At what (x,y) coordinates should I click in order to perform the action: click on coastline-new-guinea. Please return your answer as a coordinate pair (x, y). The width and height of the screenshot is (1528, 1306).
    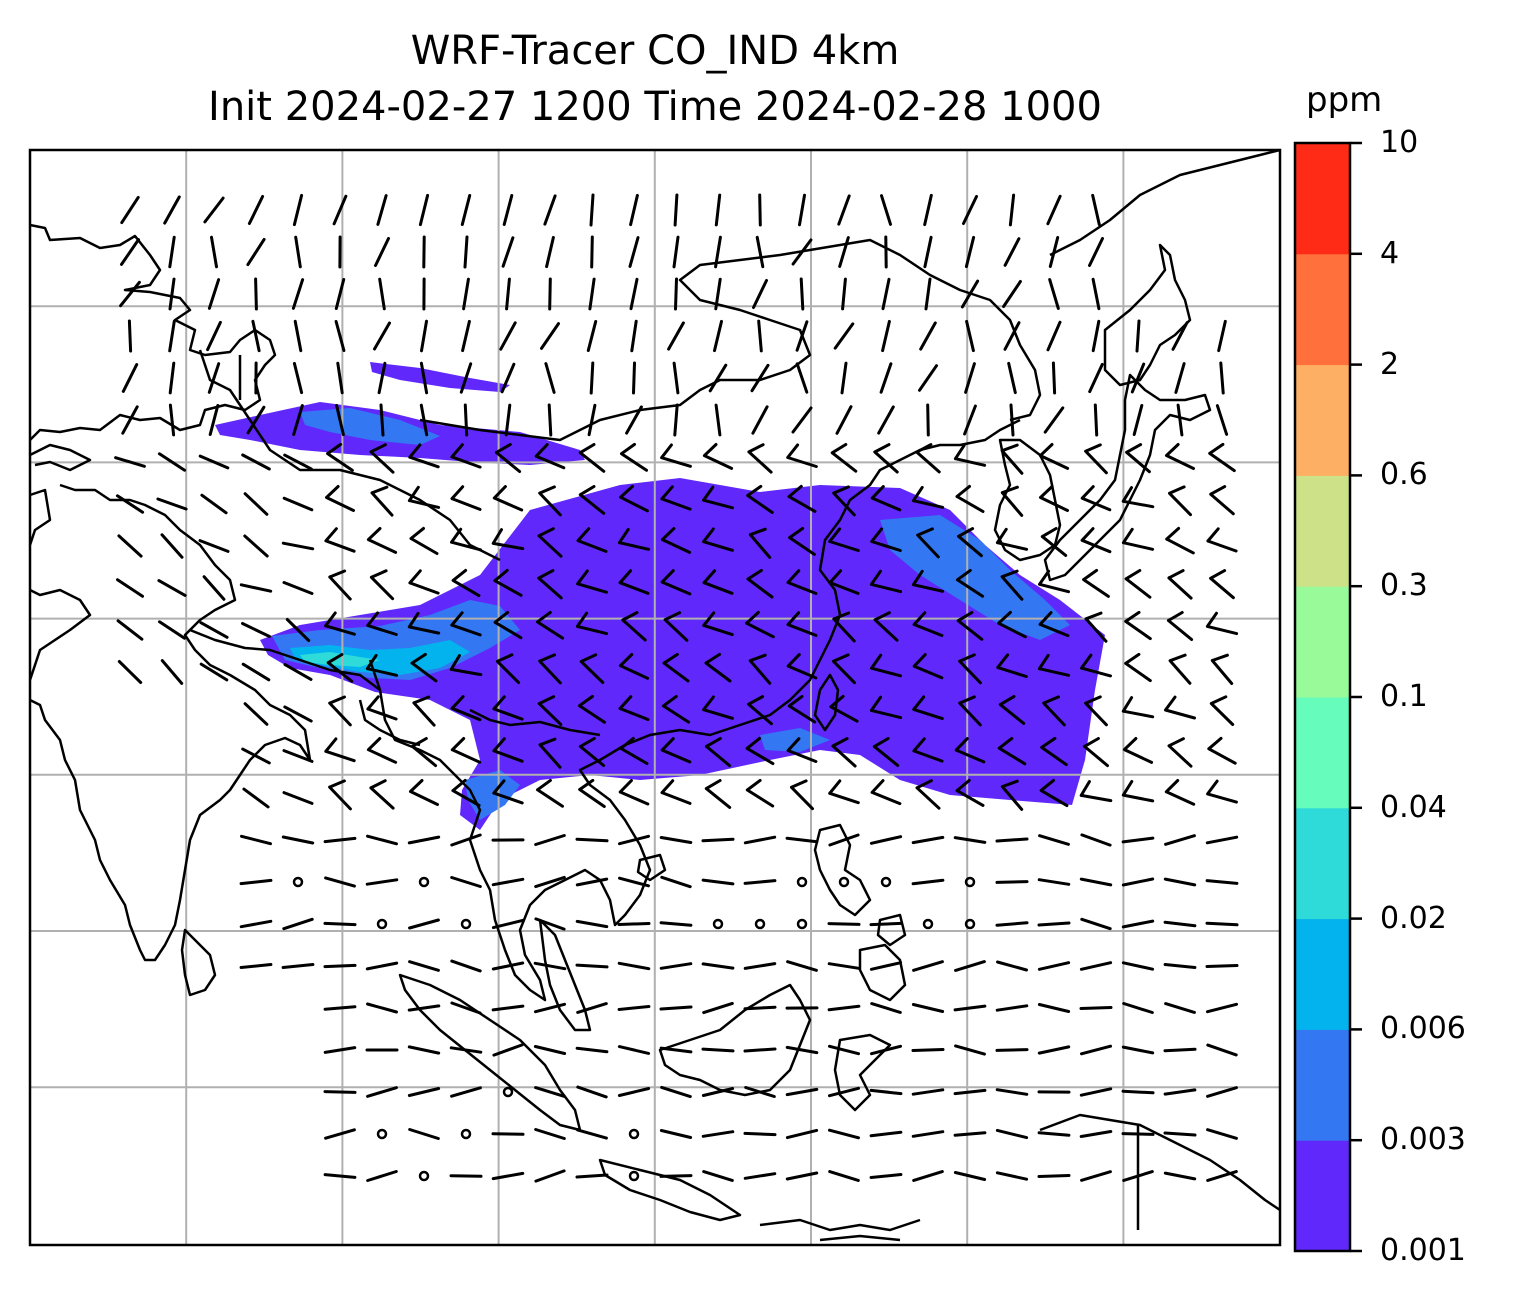
    Looking at the image, I should click on (1160, 1162).